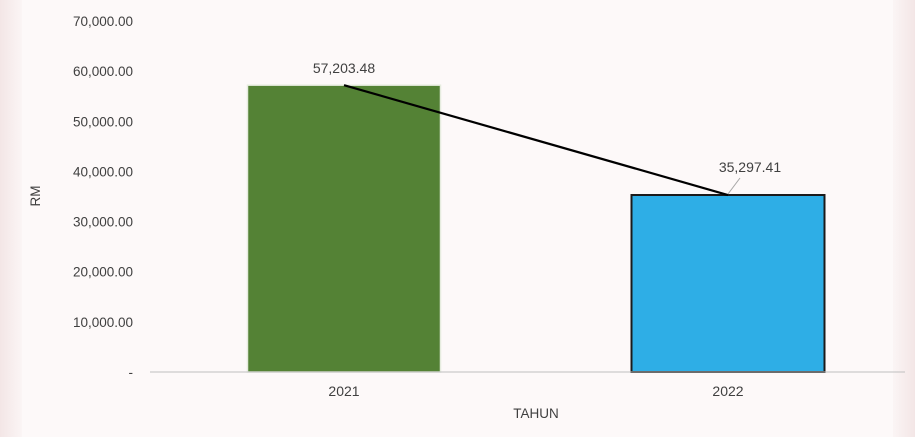 The height and width of the screenshot is (437, 915). I want to click on y-tick-label: 20,000.00, so click(103, 272).